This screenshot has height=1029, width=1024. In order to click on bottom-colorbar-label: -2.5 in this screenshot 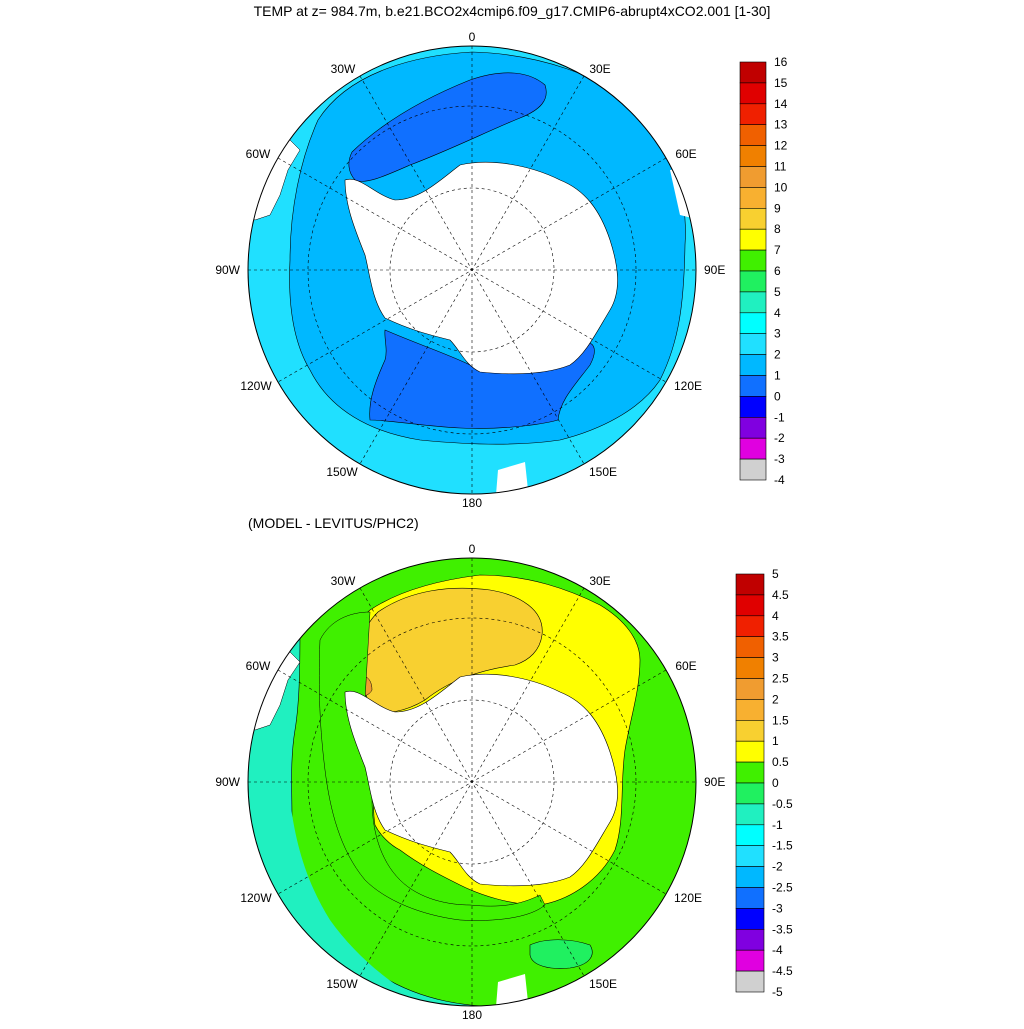, I will do `click(782, 888)`.